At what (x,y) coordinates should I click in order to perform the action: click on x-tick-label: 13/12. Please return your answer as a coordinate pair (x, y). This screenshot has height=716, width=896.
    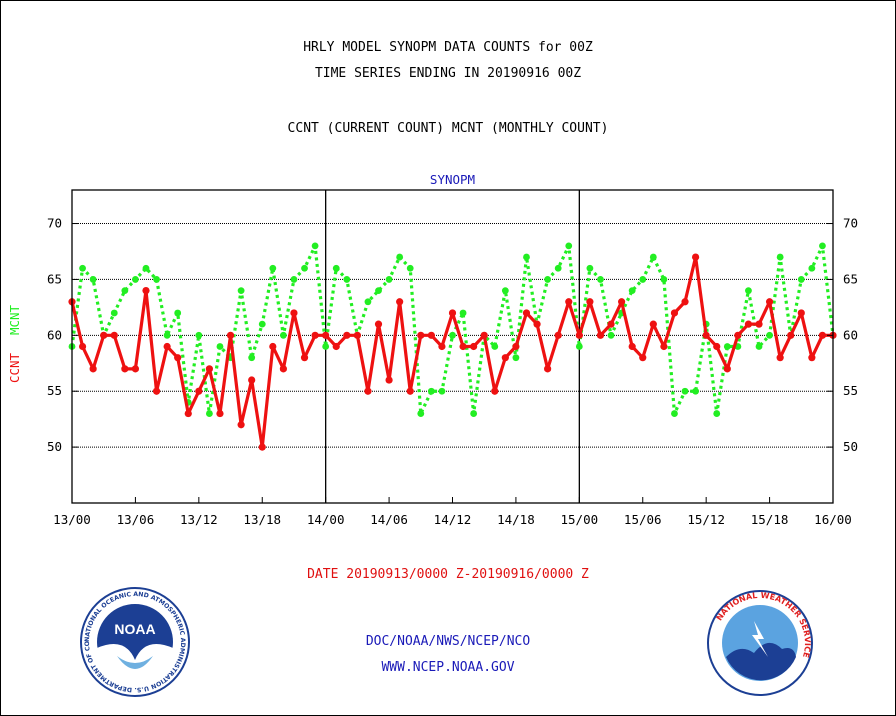
    Looking at the image, I should click on (199, 519).